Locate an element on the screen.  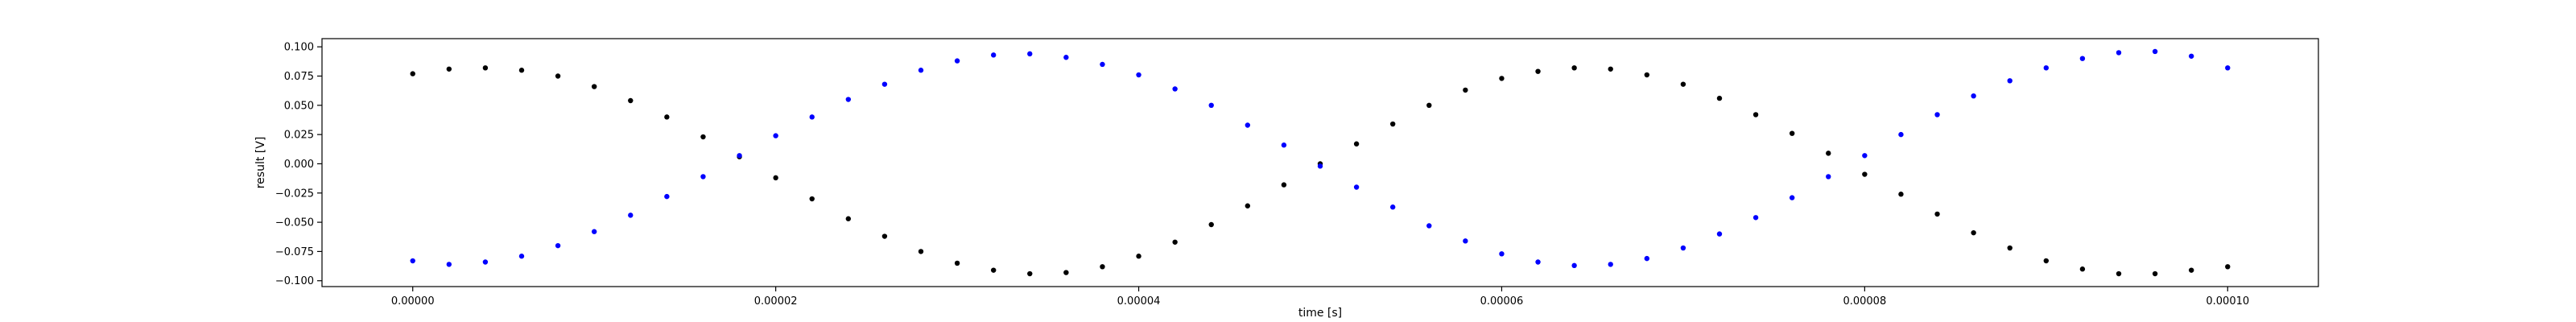
y-tick-label: 0.025 is located at coordinates (299, 136).